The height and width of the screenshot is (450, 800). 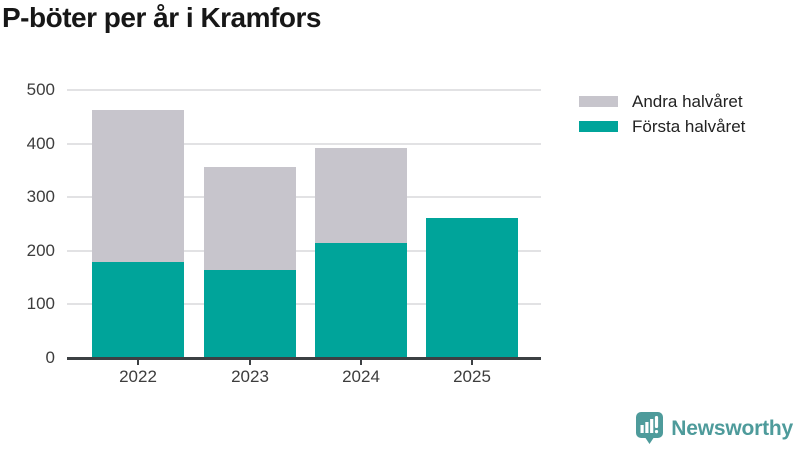 What do you see at coordinates (250, 376) in the screenshot?
I see `x-axis-label-2023: 2023` at bounding box center [250, 376].